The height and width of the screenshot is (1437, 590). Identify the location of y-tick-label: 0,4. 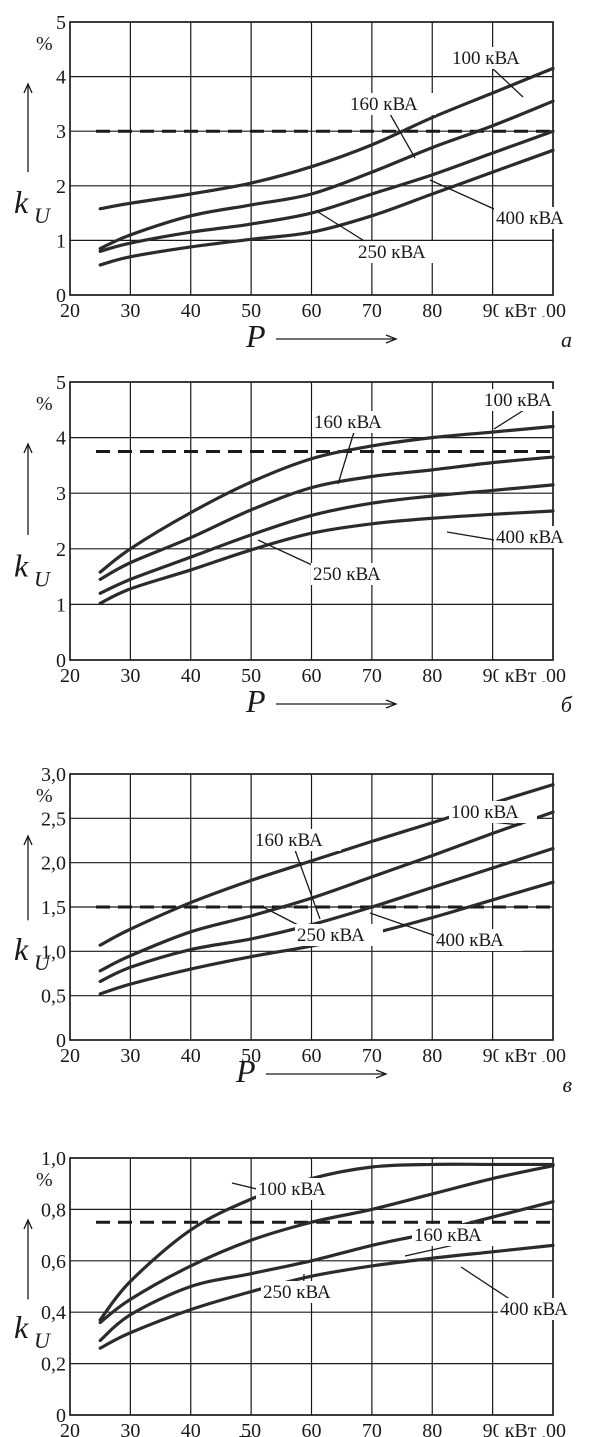
(53, 1313).